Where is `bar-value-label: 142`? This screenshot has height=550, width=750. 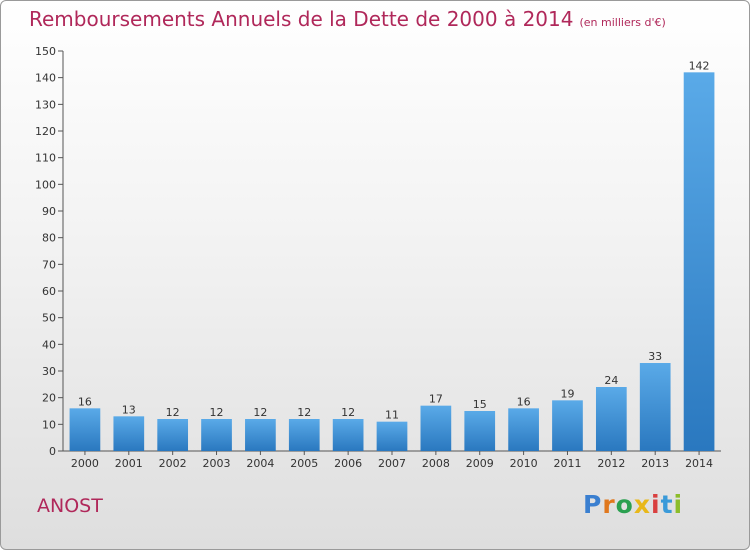 bar-value-label: 142 is located at coordinates (699, 65).